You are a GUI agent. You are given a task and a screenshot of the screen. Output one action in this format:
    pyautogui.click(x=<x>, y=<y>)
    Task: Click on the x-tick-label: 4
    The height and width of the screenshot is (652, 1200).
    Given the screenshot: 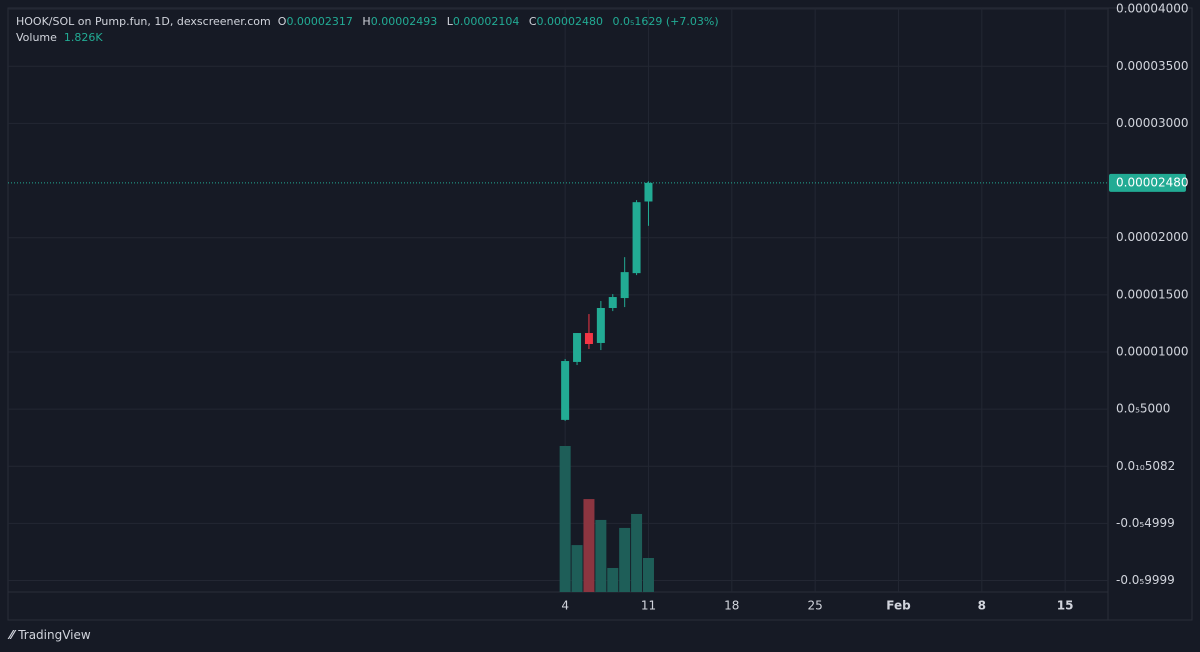 What is the action you would take?
    pyautogui.click(x=565, y=606)
    